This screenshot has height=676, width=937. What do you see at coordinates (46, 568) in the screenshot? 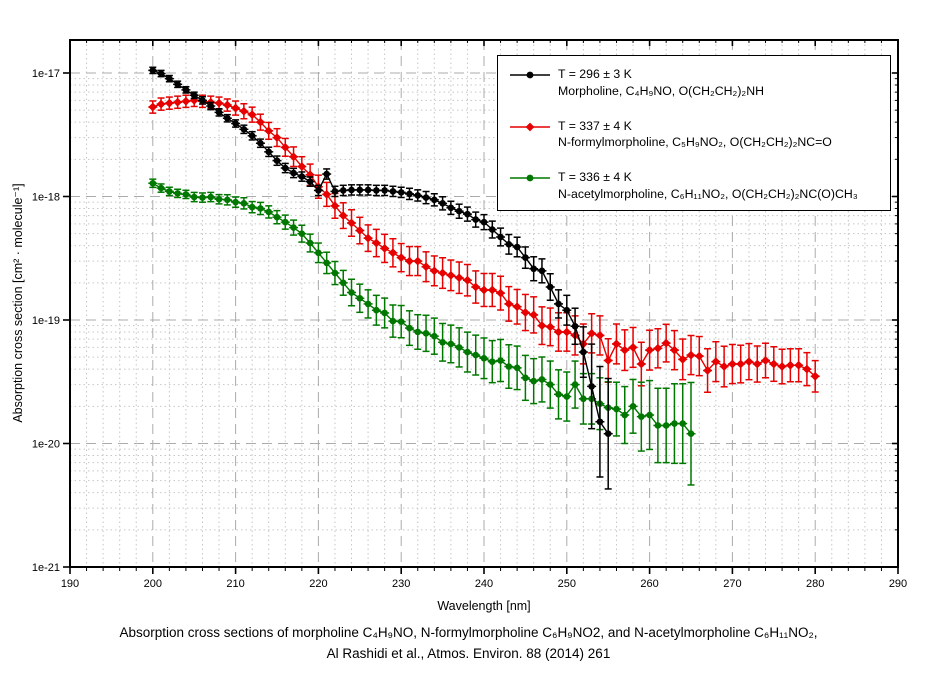
I see `svg-text: 1e-21` at bounding box center [46, 568].